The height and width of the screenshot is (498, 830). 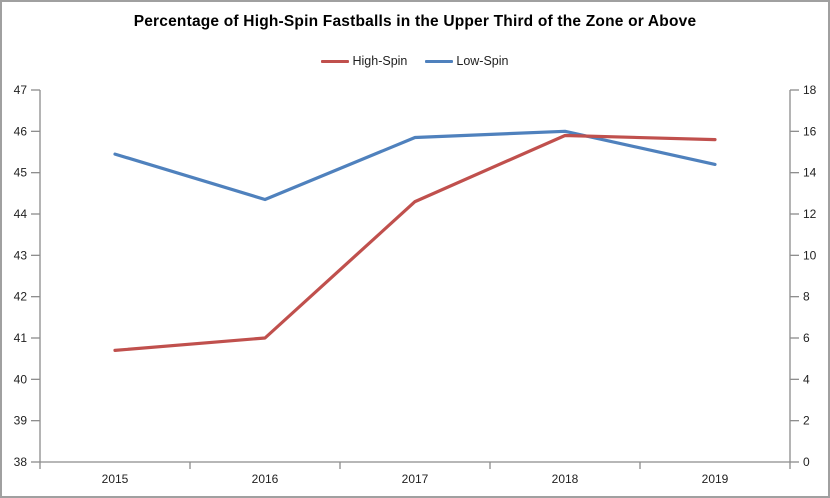 I want to click on y-axis-right-tick-label: 2, so click(x=806, y=421).